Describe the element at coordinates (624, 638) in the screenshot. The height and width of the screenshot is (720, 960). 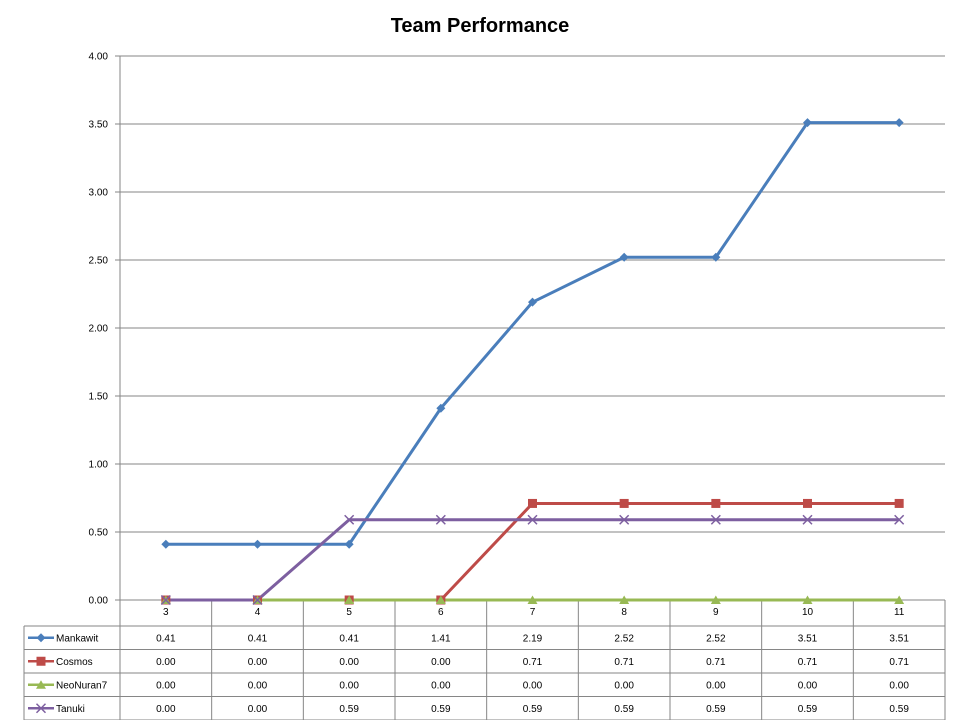
I see `table-value-cell: 2.52` at that location.